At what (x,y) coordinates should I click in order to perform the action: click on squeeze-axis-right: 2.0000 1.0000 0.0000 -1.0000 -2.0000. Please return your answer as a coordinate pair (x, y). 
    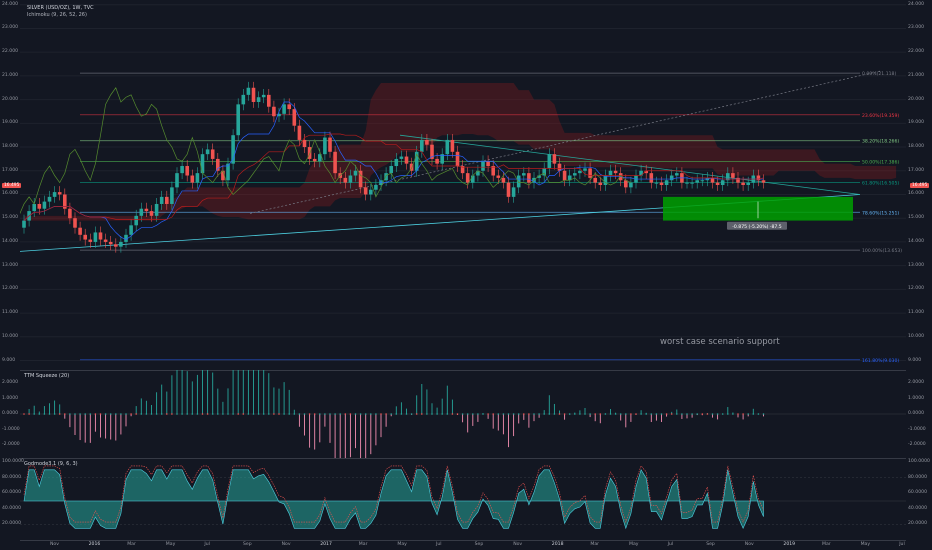
    Looking at the image, I should click on (920, 414).